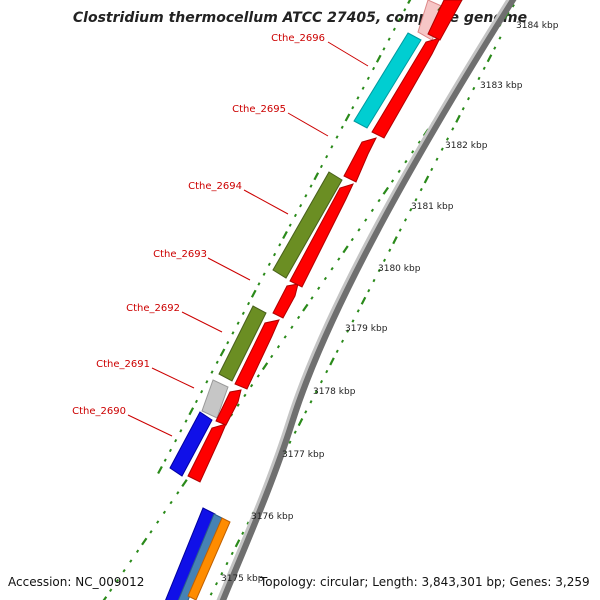 Image resolution: width=600 pixels, height=600 pixels. What do you see at coordinates (303, 455) in the screenshot?
I see `scale-label-3177: 3177 kbp` at bounding box center [303, 455].